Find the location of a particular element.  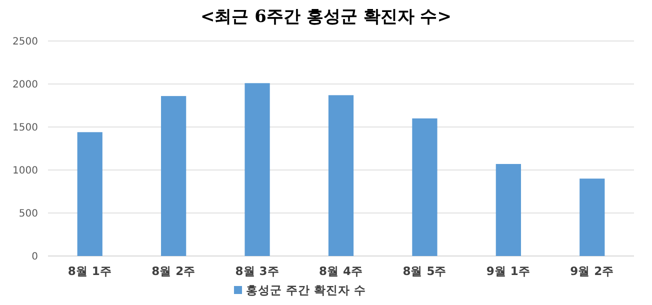

x-tick-label: 9월 2주 is located at coordinates (592, 271).